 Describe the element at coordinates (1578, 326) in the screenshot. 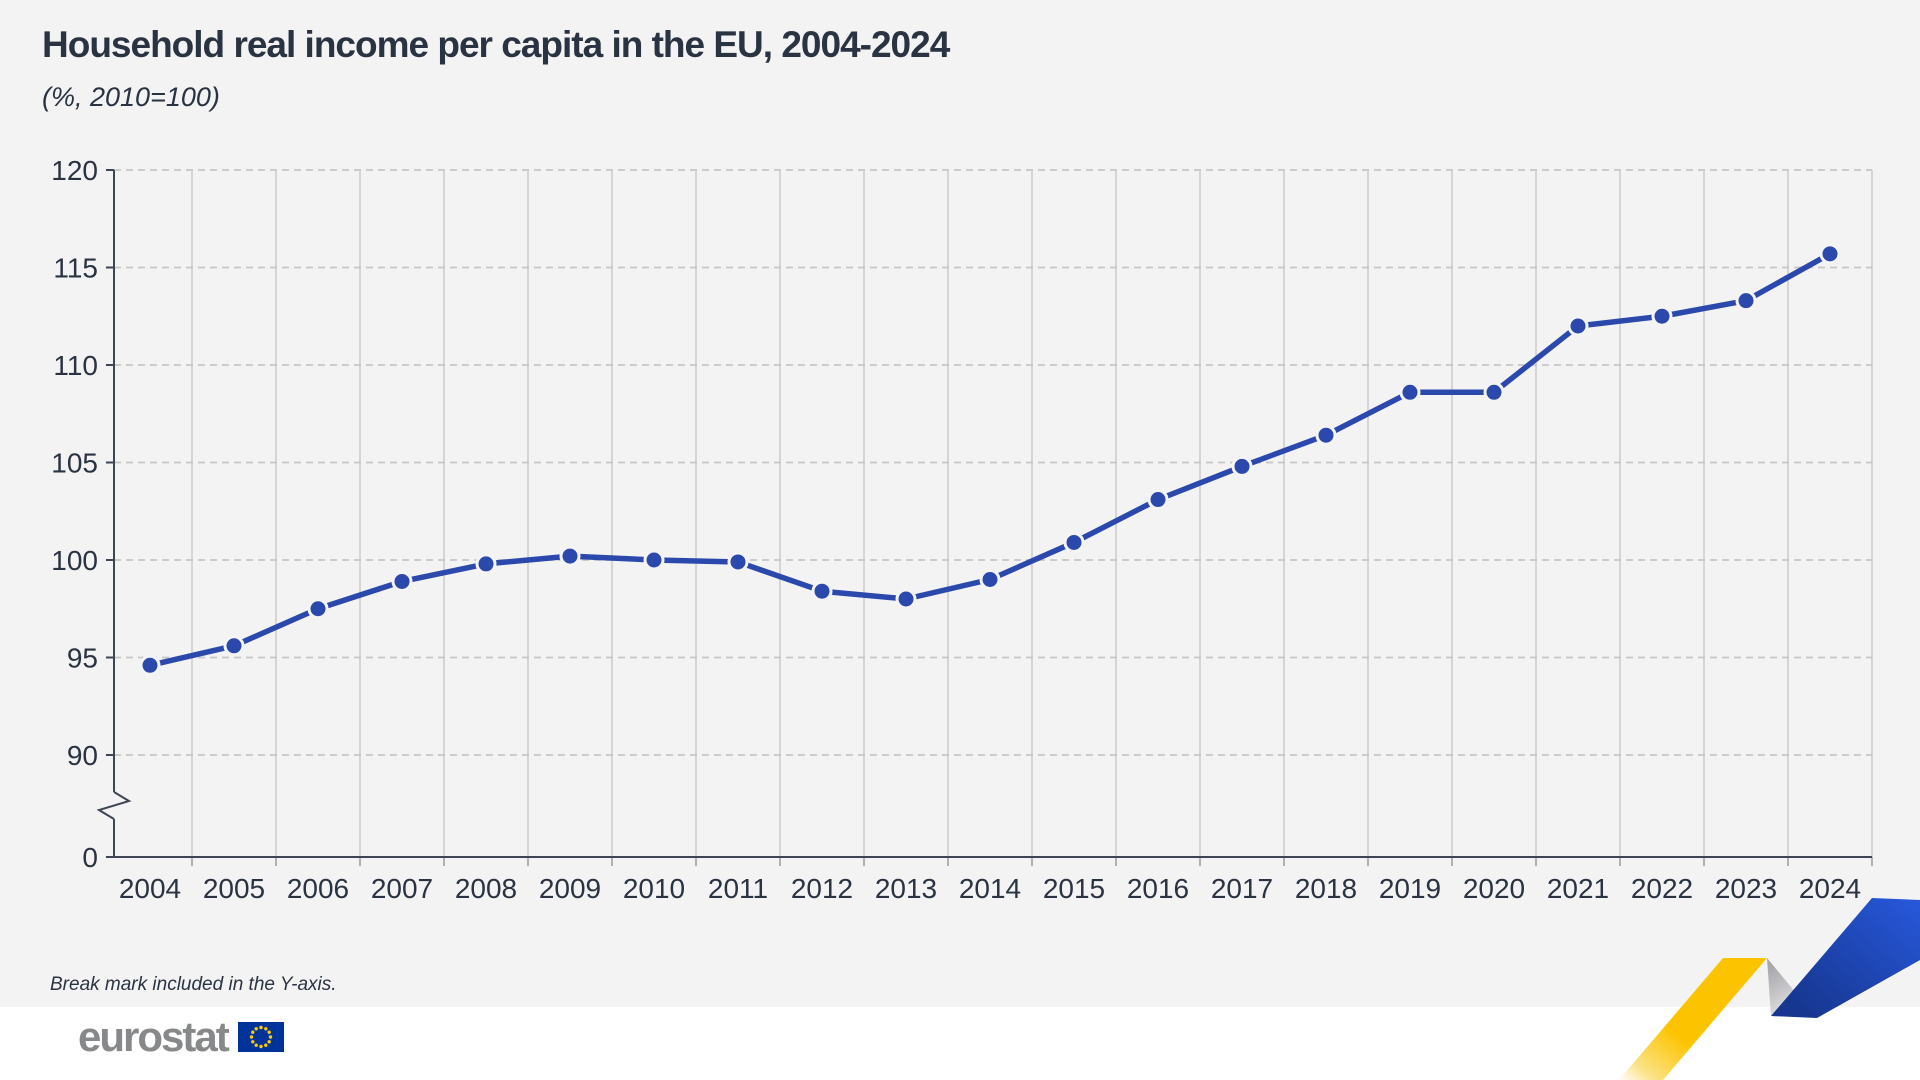

I see `data-point-2021` at that location.